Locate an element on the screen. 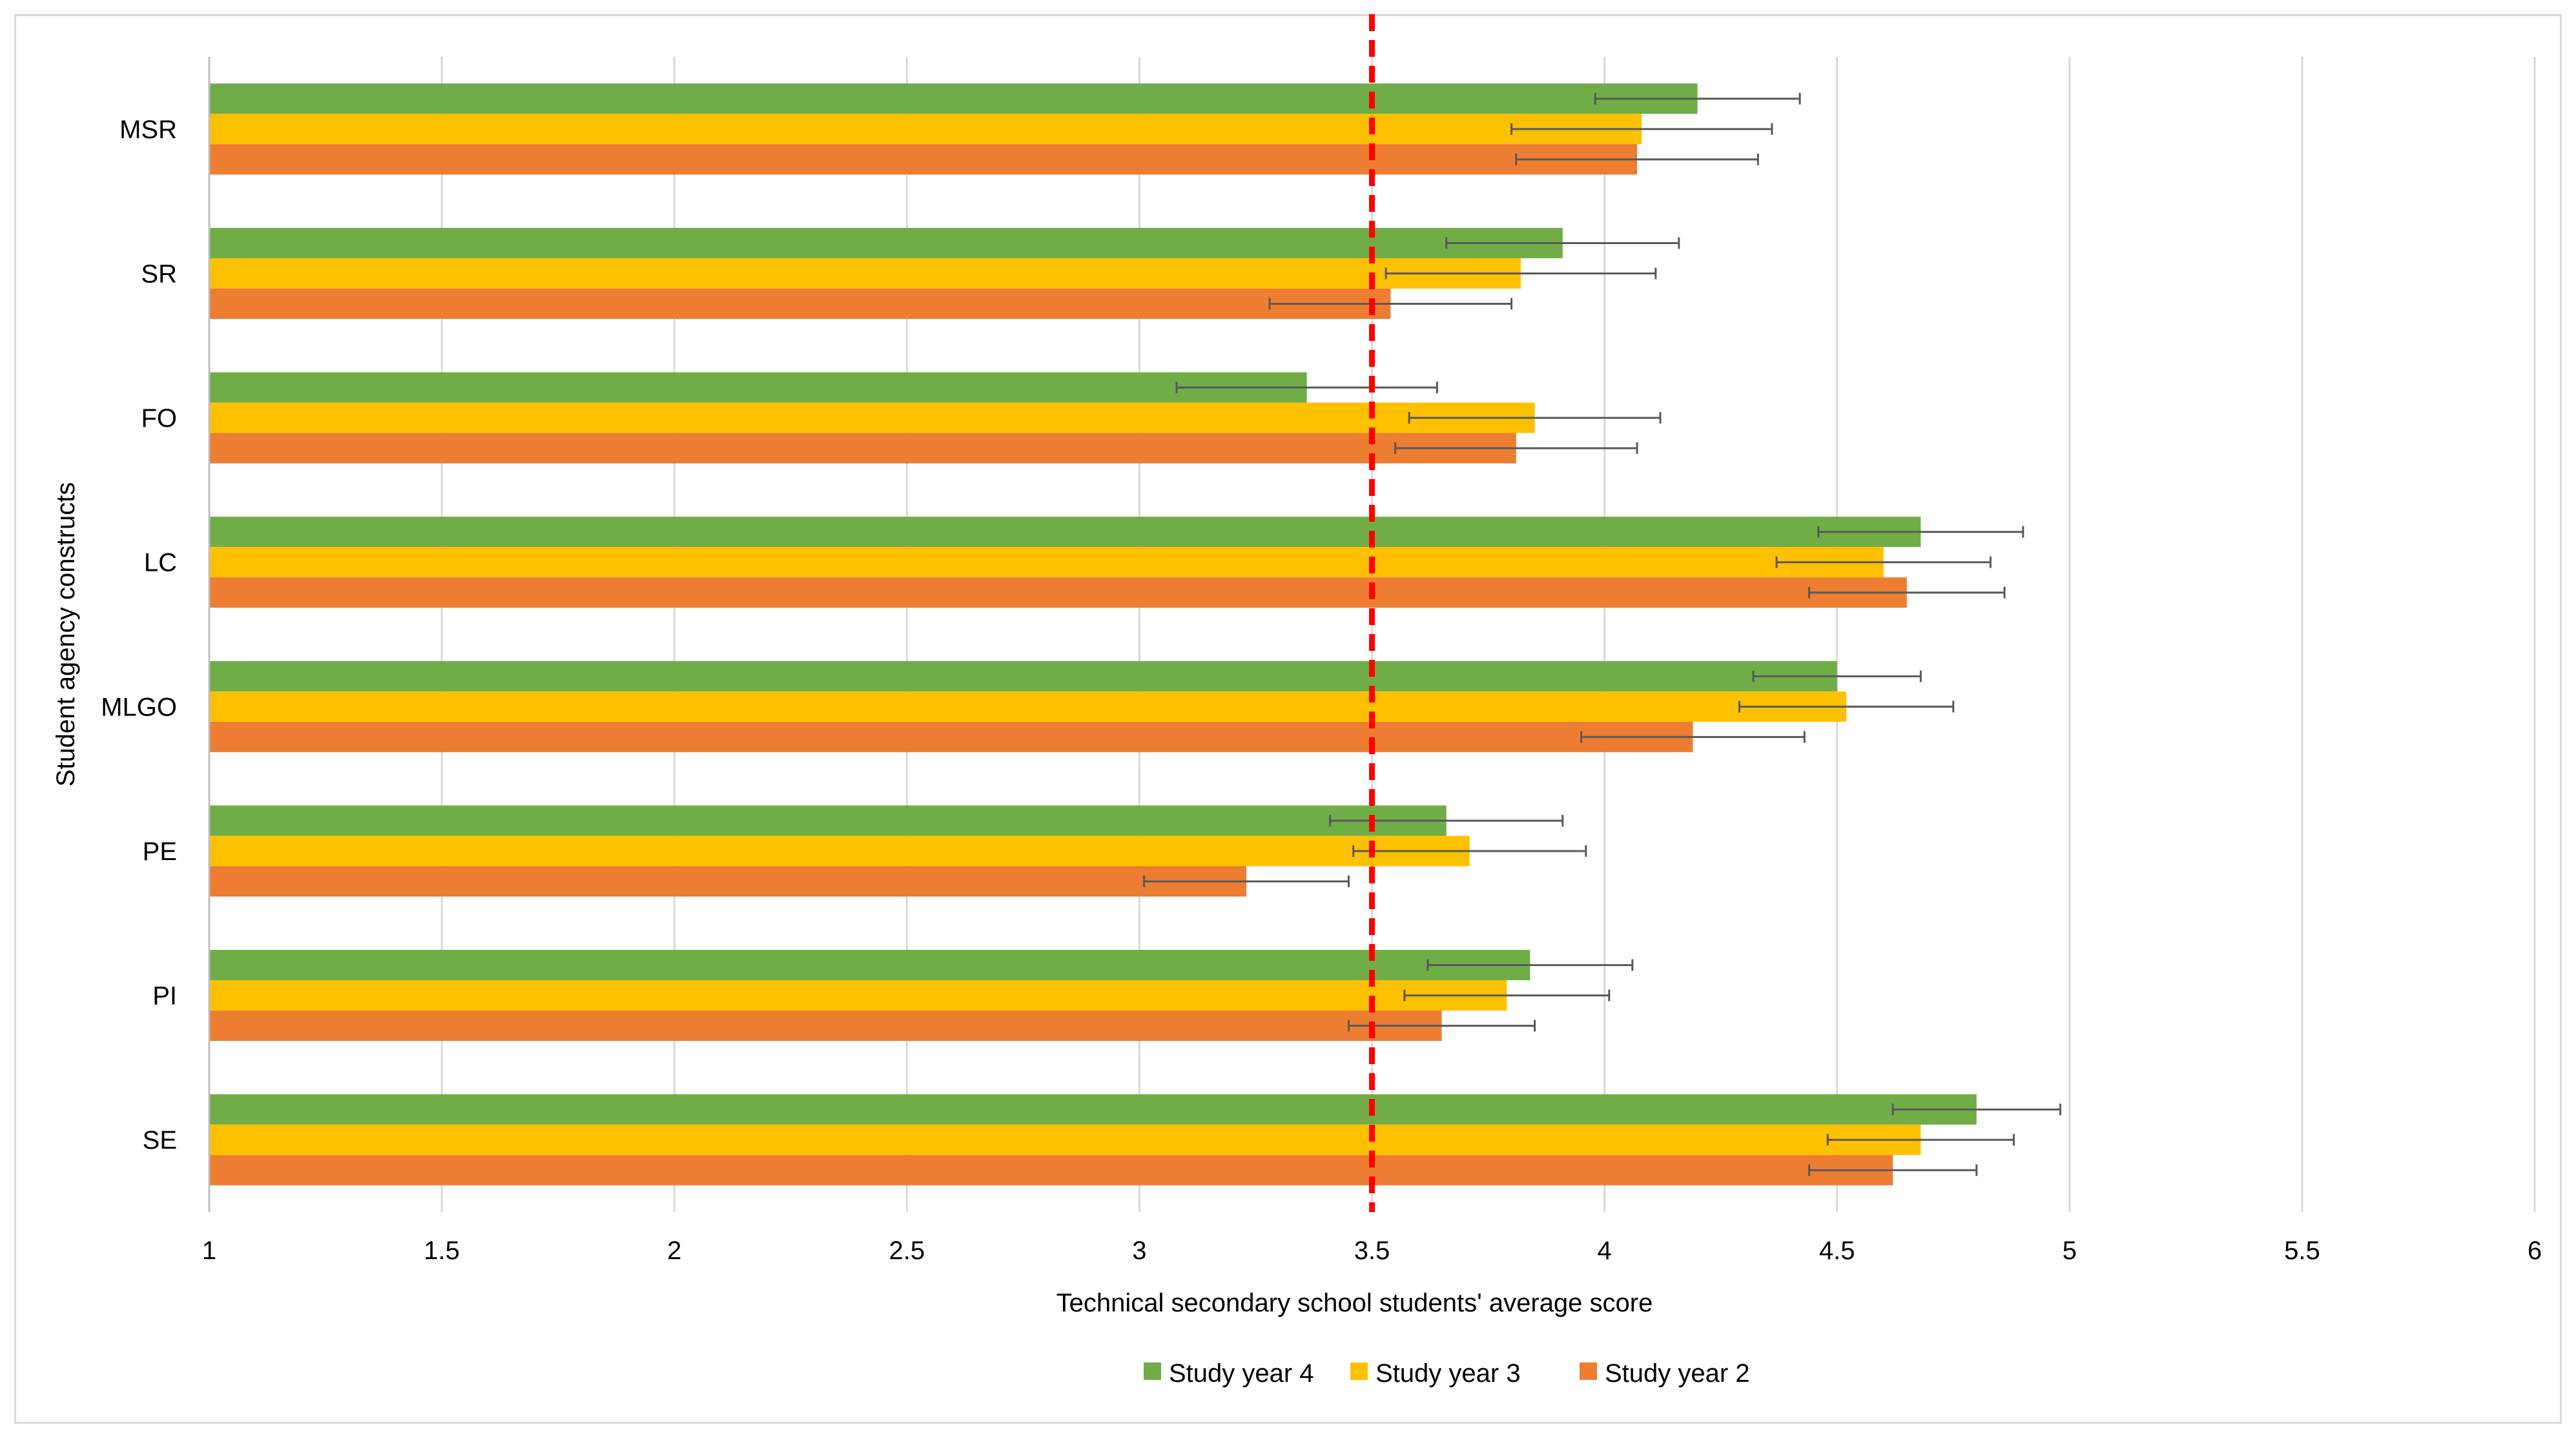 The image size is (2576, 1438). legend-item: Study year 4 is located at coordinates (1229, 1373).